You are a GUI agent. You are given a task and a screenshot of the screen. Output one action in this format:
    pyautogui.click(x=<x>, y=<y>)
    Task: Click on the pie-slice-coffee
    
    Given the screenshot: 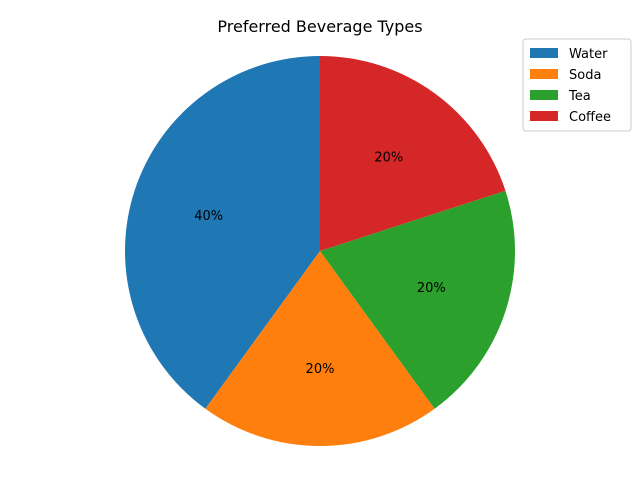 What is the action you would take?
    pyautogui.click(x=413, y=153)
    